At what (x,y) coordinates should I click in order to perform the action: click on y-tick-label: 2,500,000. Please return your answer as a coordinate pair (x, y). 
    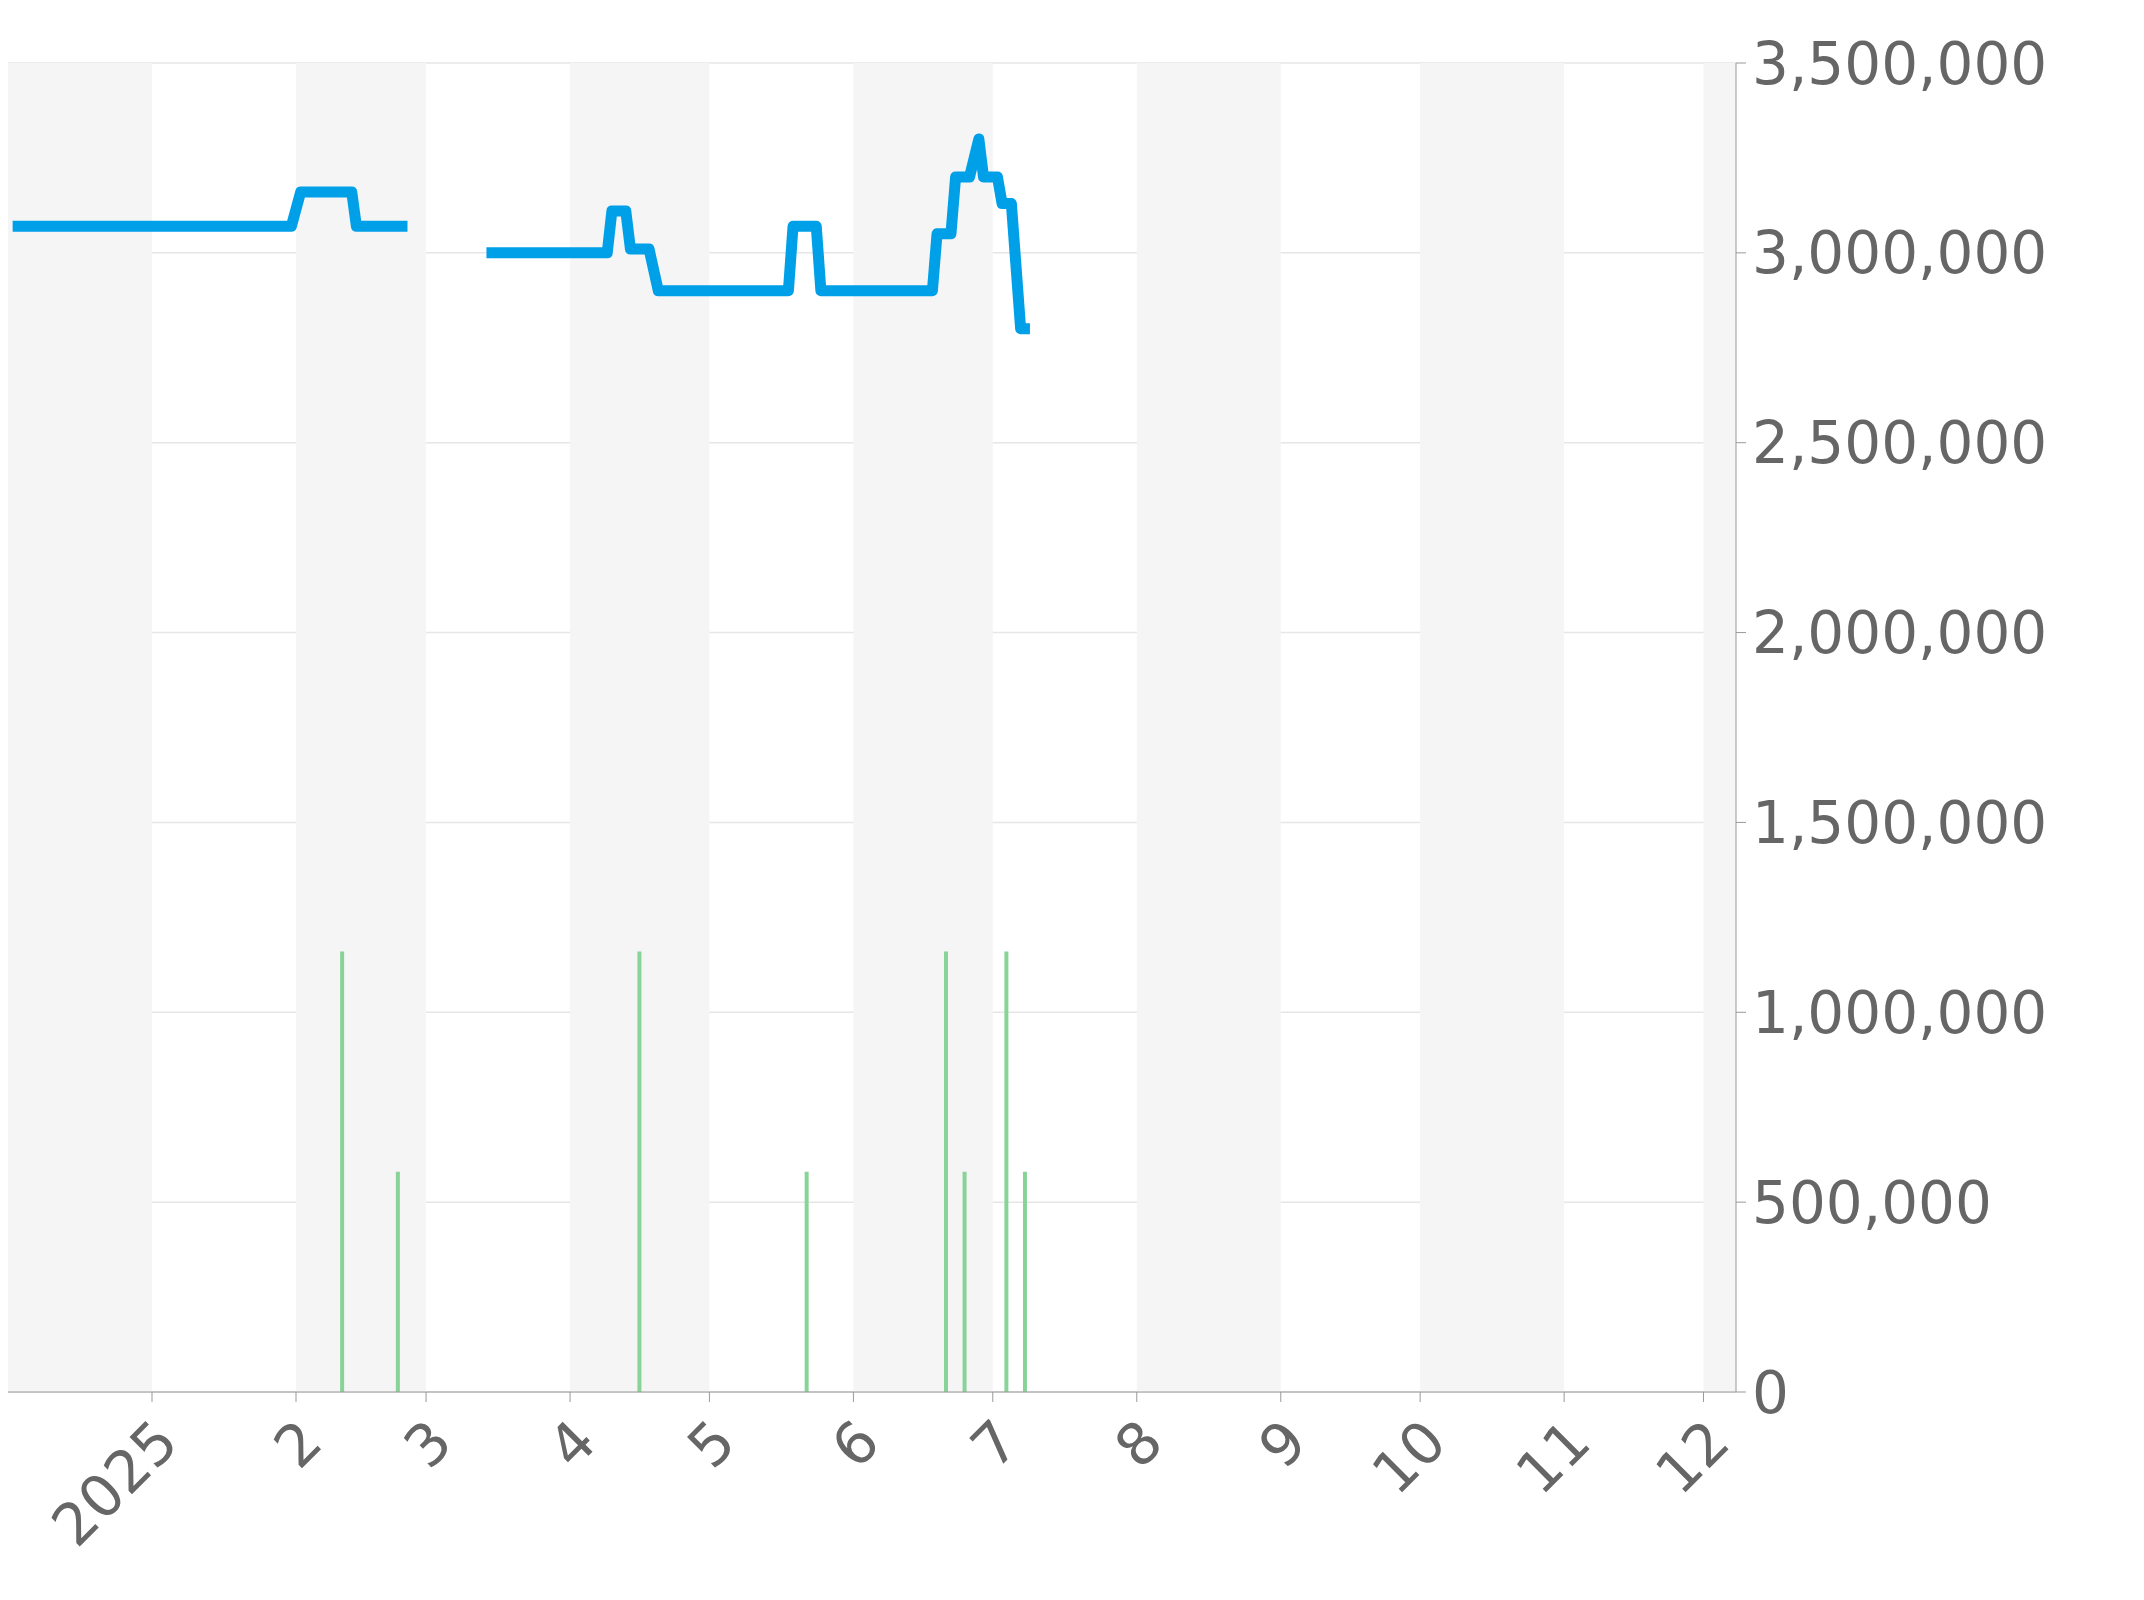
    Looking at the image, I should click on (1900, 443).